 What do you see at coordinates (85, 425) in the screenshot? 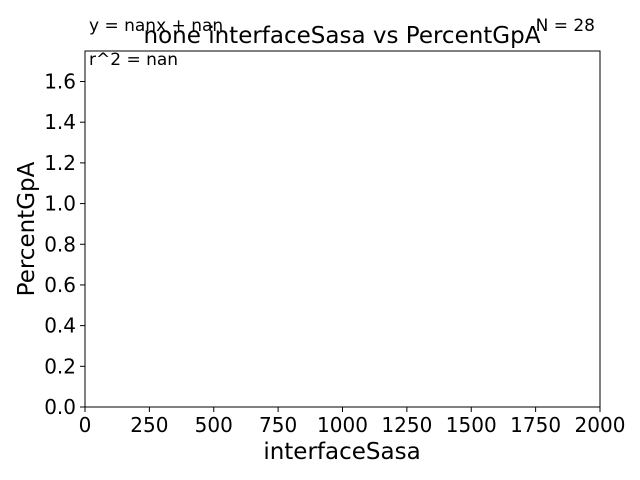
I see `x-tick-label: 0` at bounding box center [85, 425].